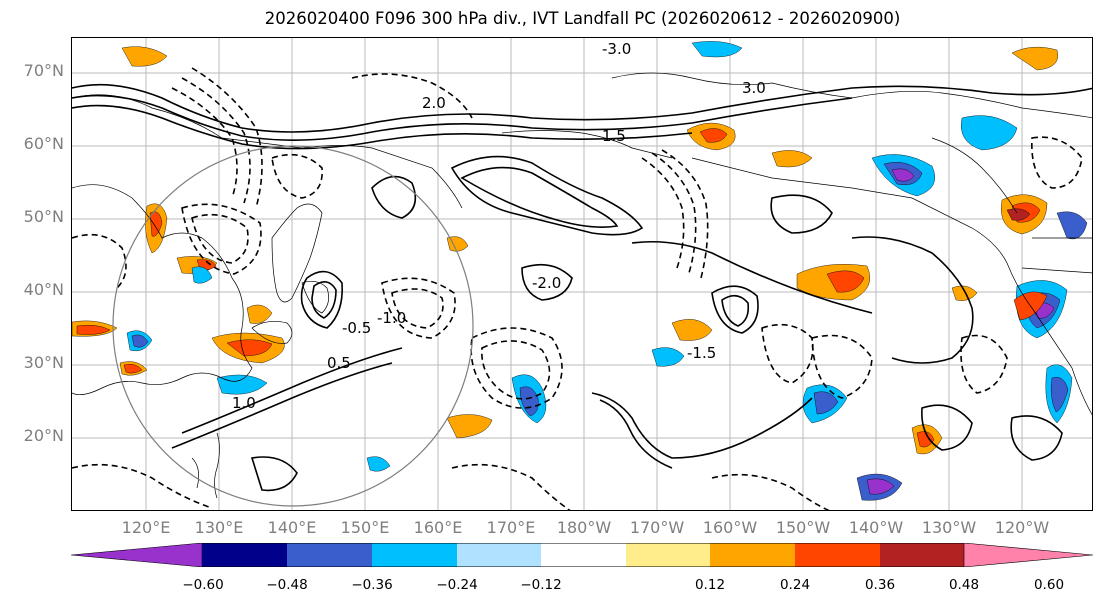 This screenshot has width=1105, height=604. I want to click on lon-label-130e: 130°E, so click(219, 527).